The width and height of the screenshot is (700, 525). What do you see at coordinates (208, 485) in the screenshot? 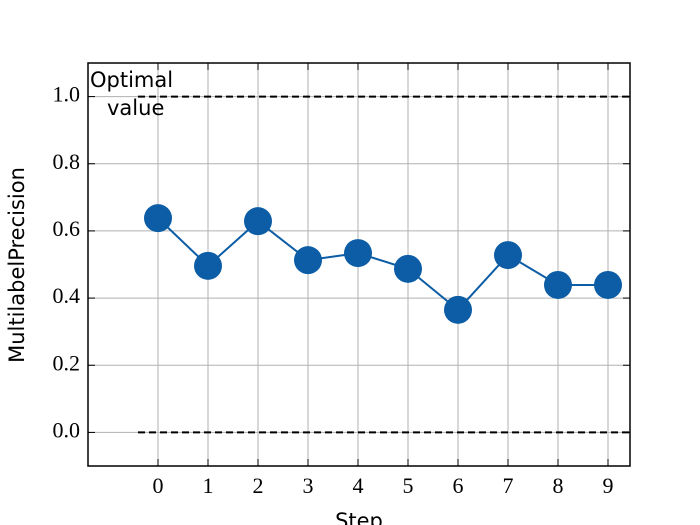
I see `x-tick-label: 1` at bounding box center [208, 485].